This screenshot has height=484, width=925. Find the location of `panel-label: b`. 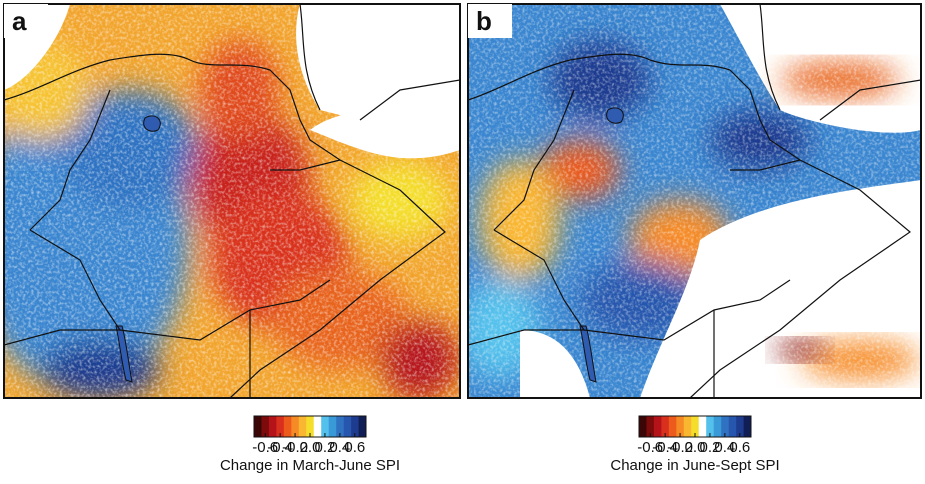

panel-label: b is located at coordinates (484, 21).